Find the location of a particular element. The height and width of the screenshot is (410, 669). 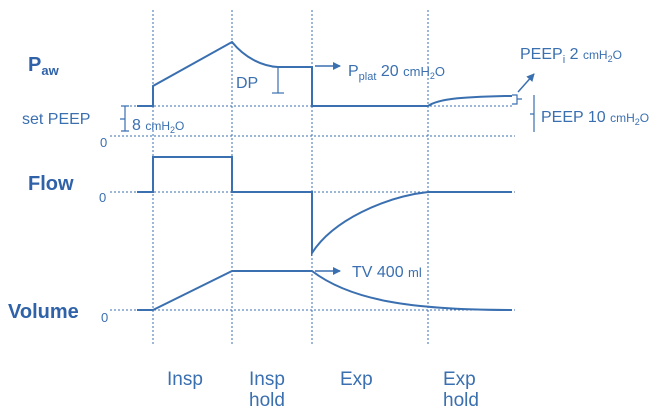

pplat-label: Pplat 20 cmH2O is located at coordinates (396, 73).